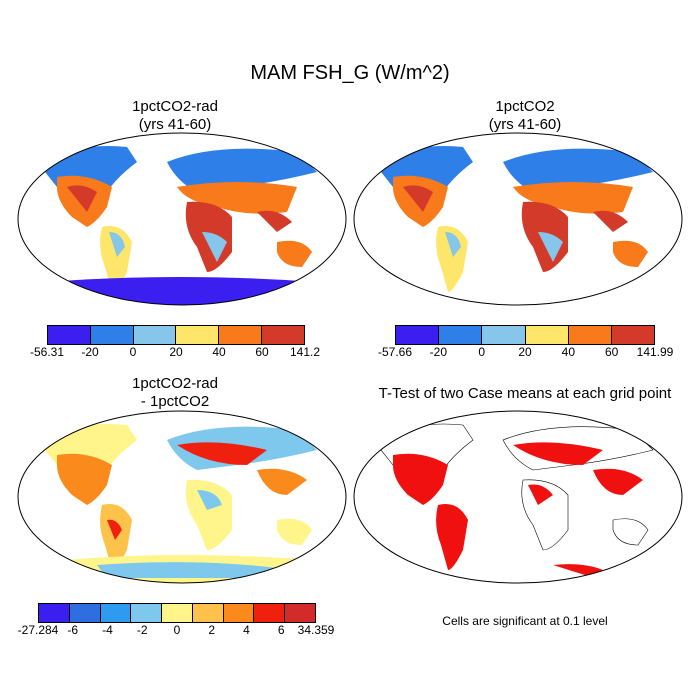  What do you see at coordinates (107, 630) in the screenshot?
I see `colorbar-tick-label: -4` at bounding box center [107, 630].